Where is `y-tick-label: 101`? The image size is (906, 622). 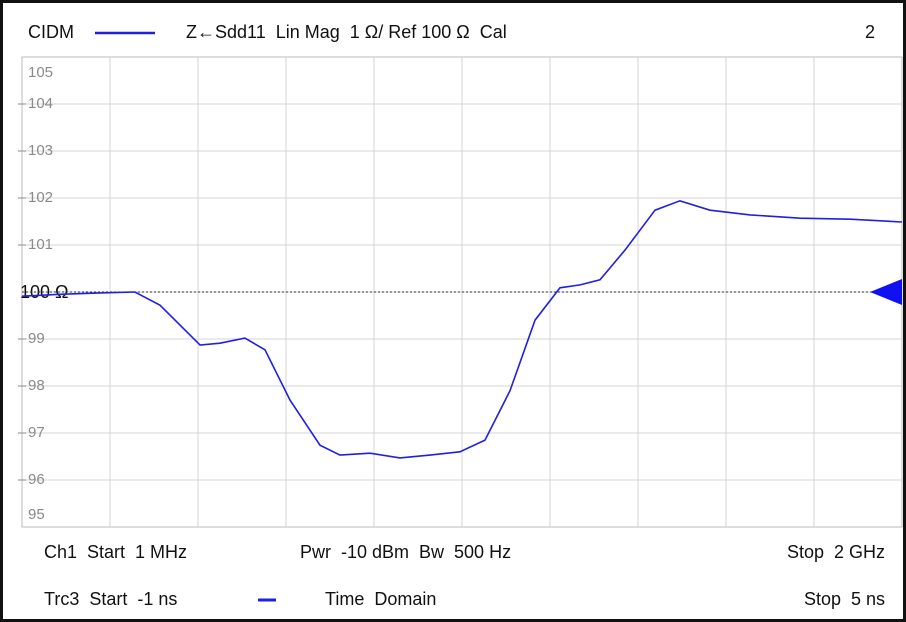 y-tick-label: 101 is located at coordinates (40, 244).